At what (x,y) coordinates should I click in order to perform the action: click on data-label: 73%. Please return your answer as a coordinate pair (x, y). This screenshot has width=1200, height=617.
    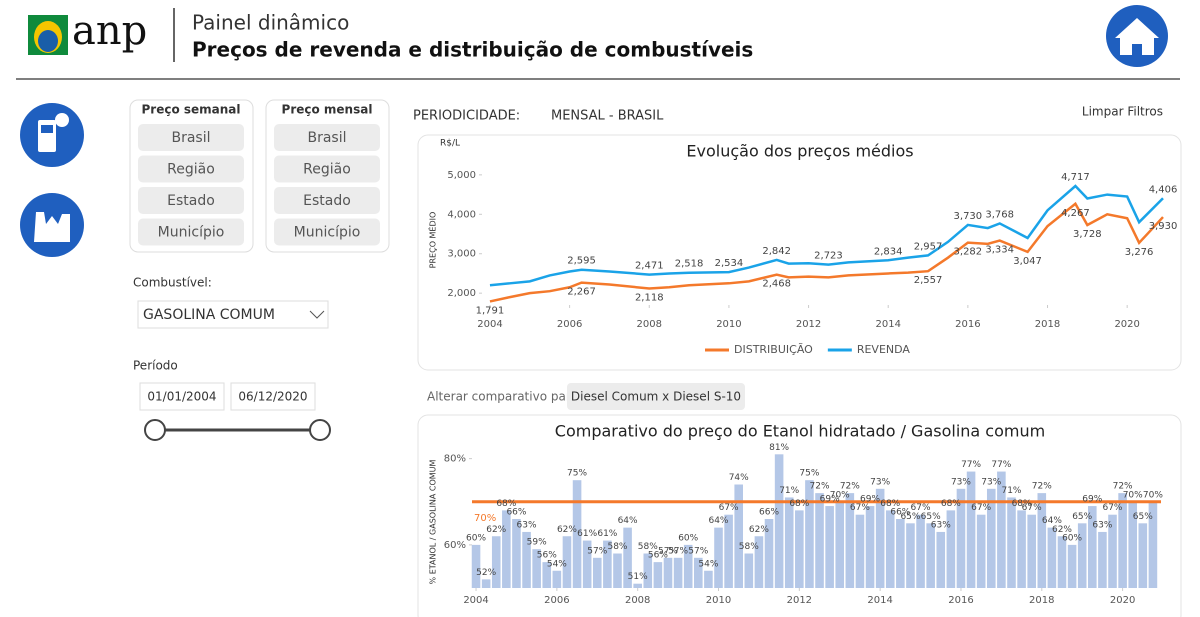
    Looking at the image, I should click on (991, 482).